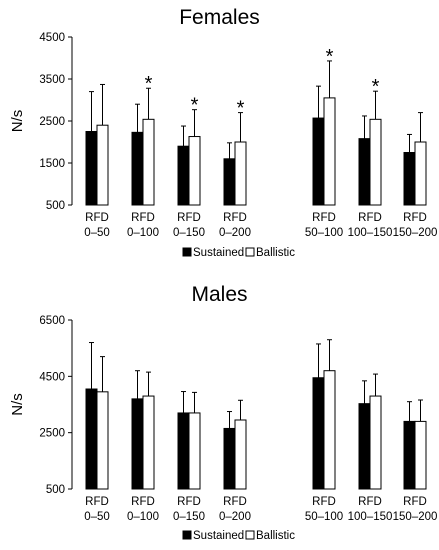 The width and height of the screenshot is (439, 550). Describe the element at coordinates (52, 321) in the screenshot. I see `y-tick-label: 6500` at that location.